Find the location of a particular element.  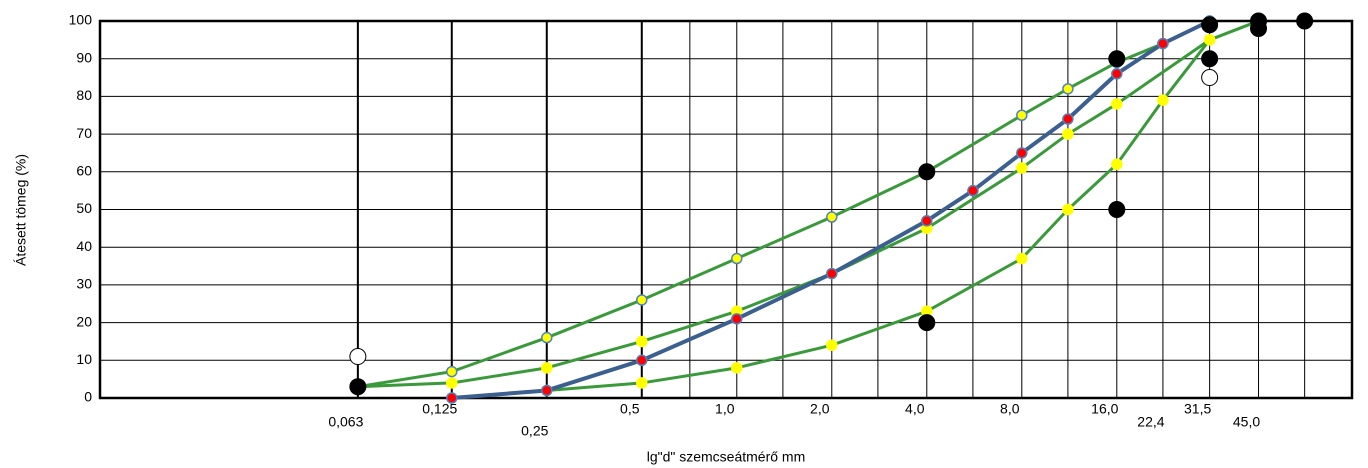

y-tick-label: 100 is located at coordinates (81, 20).